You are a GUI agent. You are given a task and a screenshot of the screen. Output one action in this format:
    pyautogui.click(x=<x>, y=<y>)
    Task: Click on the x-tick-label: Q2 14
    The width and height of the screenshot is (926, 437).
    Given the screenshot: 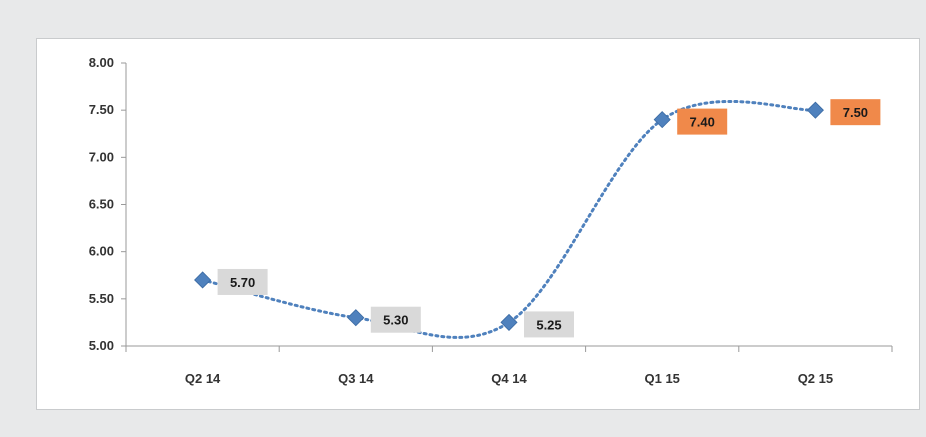 What is the action you would take?
    pyautogui.click(x=203, y=378)
    